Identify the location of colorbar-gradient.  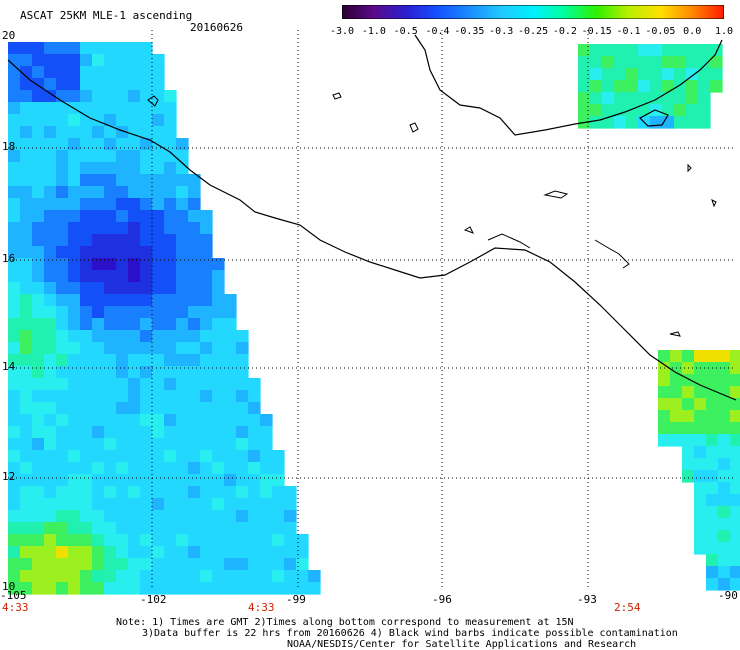
(533, 12).